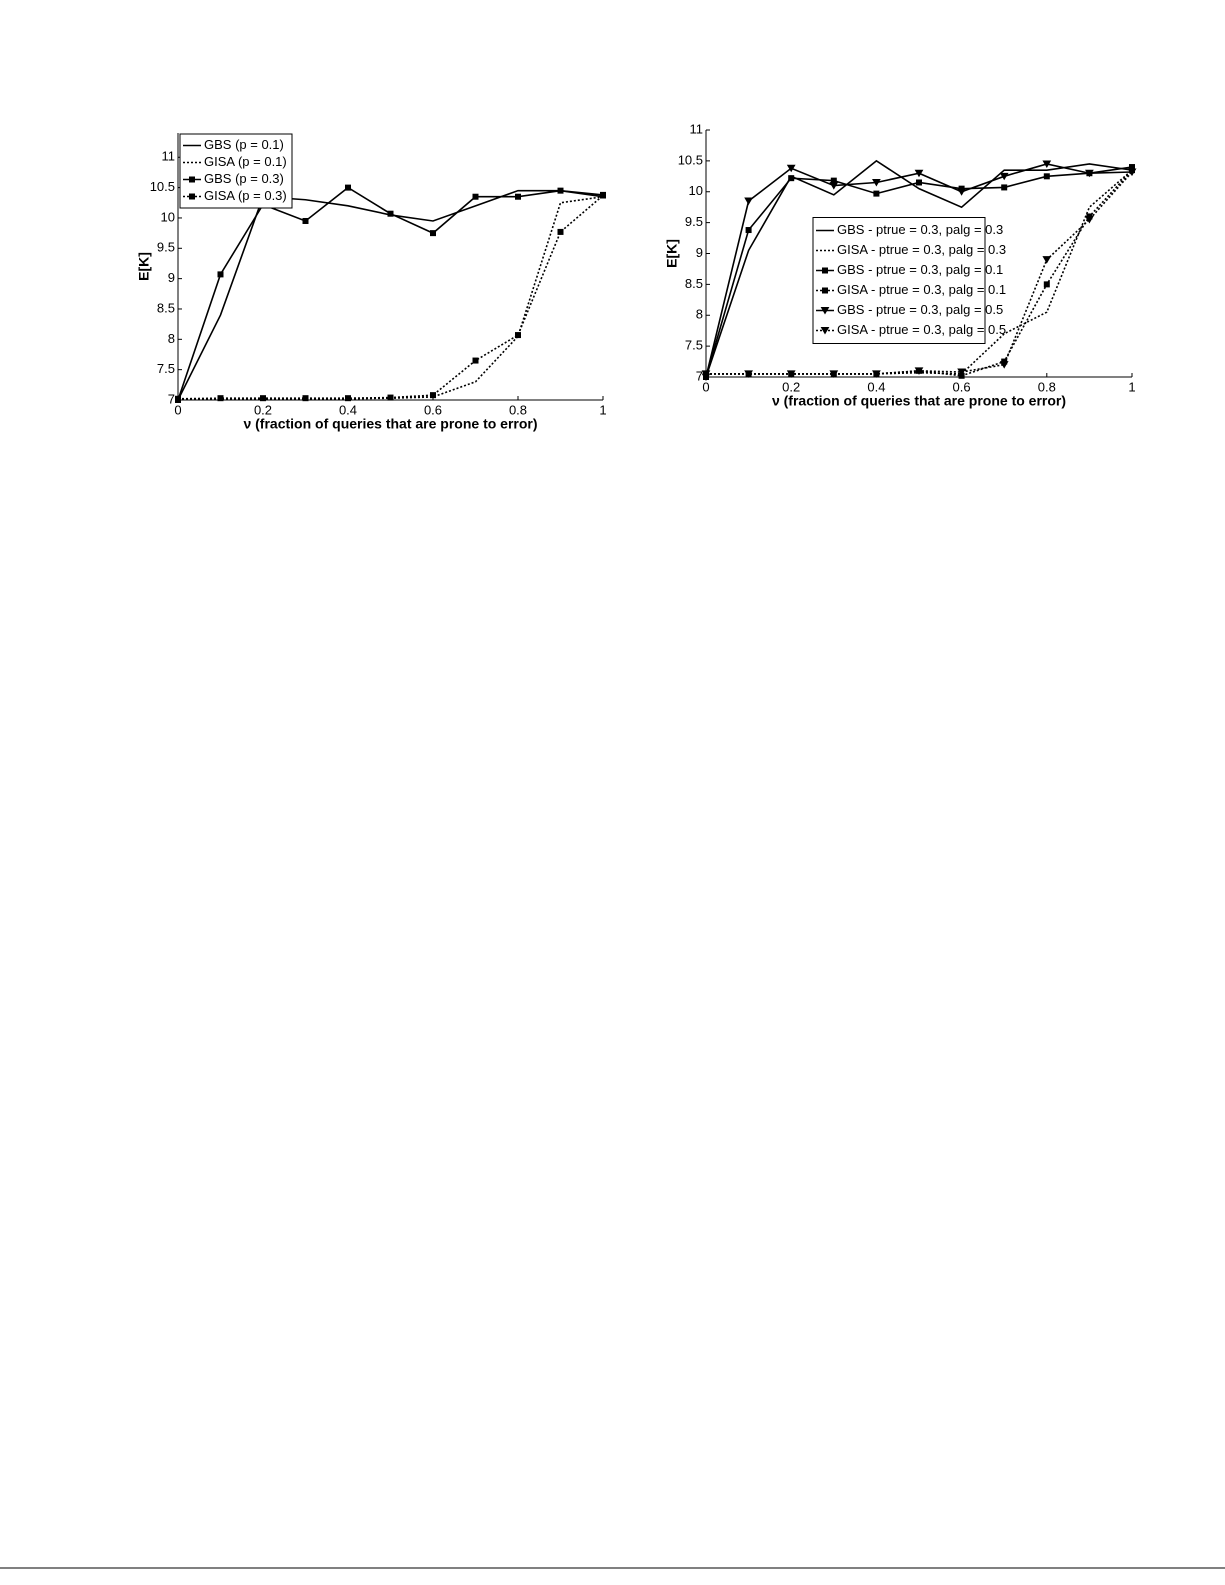  I want to click on legend-label: GISA (p = 0.3), so click(245, 195).